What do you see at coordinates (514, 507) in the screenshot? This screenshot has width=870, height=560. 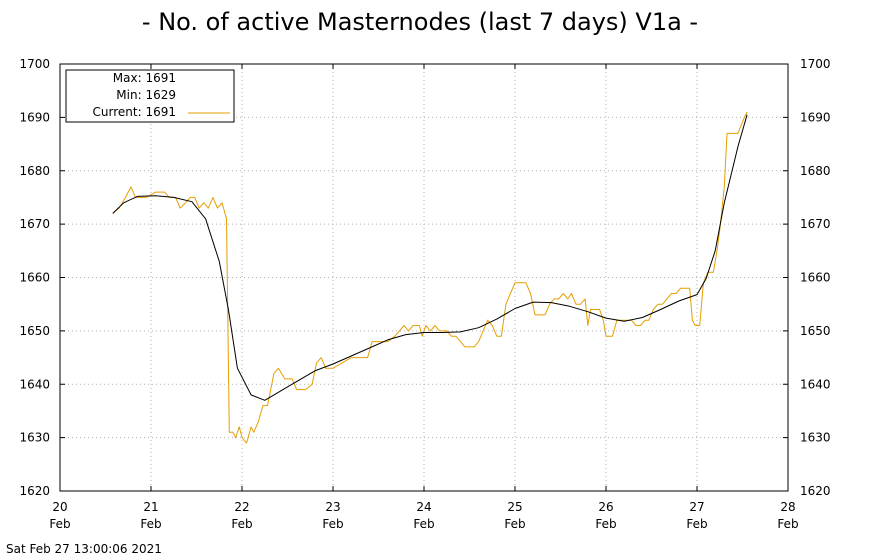 I see `x-tick-label-day: 25` at bounding box center [514, 507].